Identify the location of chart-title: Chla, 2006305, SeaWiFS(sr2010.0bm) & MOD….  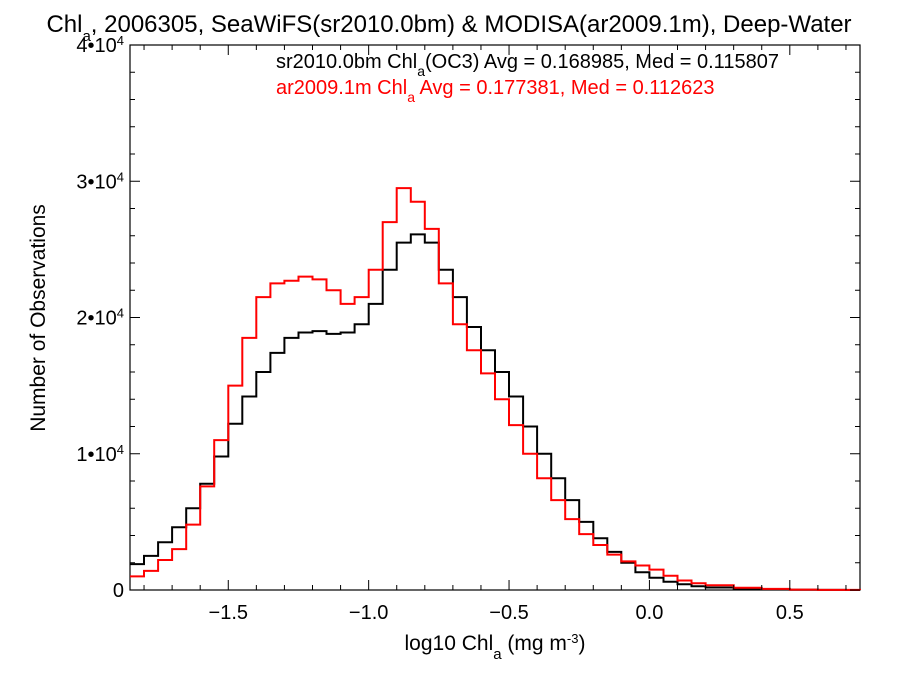
(448, 28).